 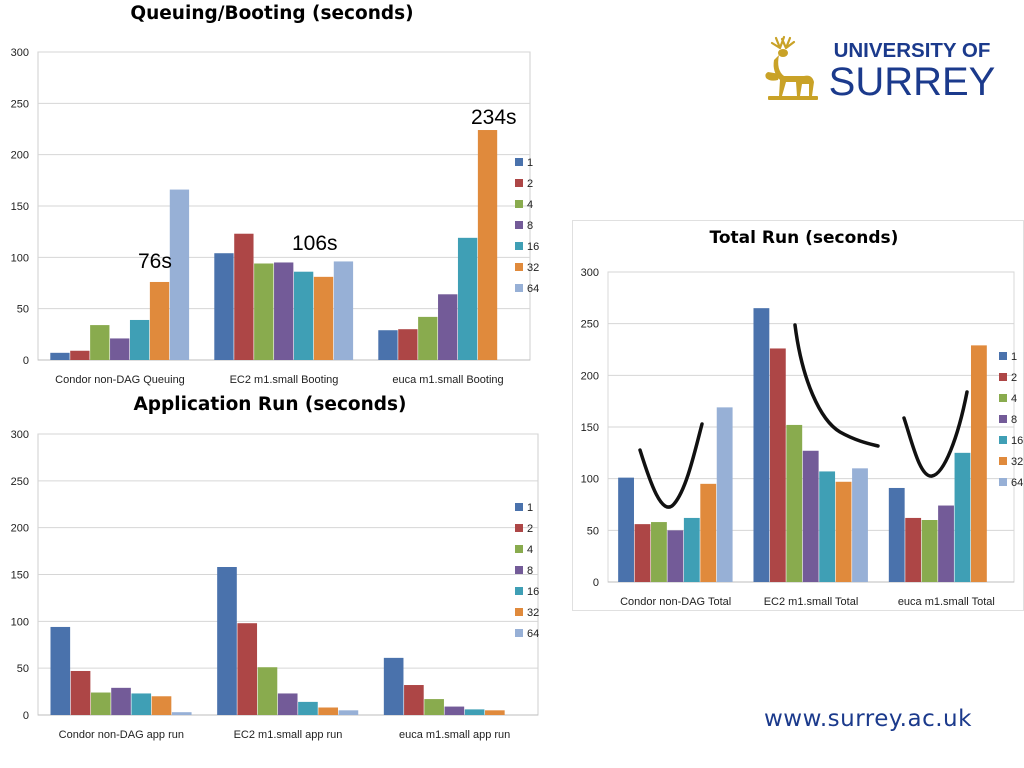 I want to click on university-wordmark: UNIVERSITY OF SURREY, so click(x=912, y=70).